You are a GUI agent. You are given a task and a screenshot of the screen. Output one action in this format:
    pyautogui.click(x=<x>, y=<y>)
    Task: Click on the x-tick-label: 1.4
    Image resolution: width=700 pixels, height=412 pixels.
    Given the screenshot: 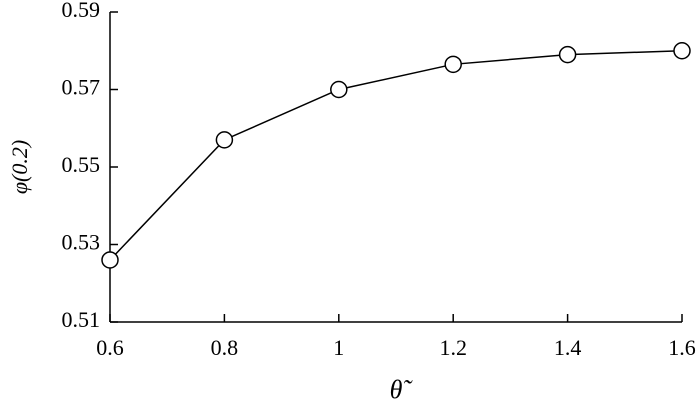 What is the action you would take?
    pyautogui.click(x=568, y=347)
    